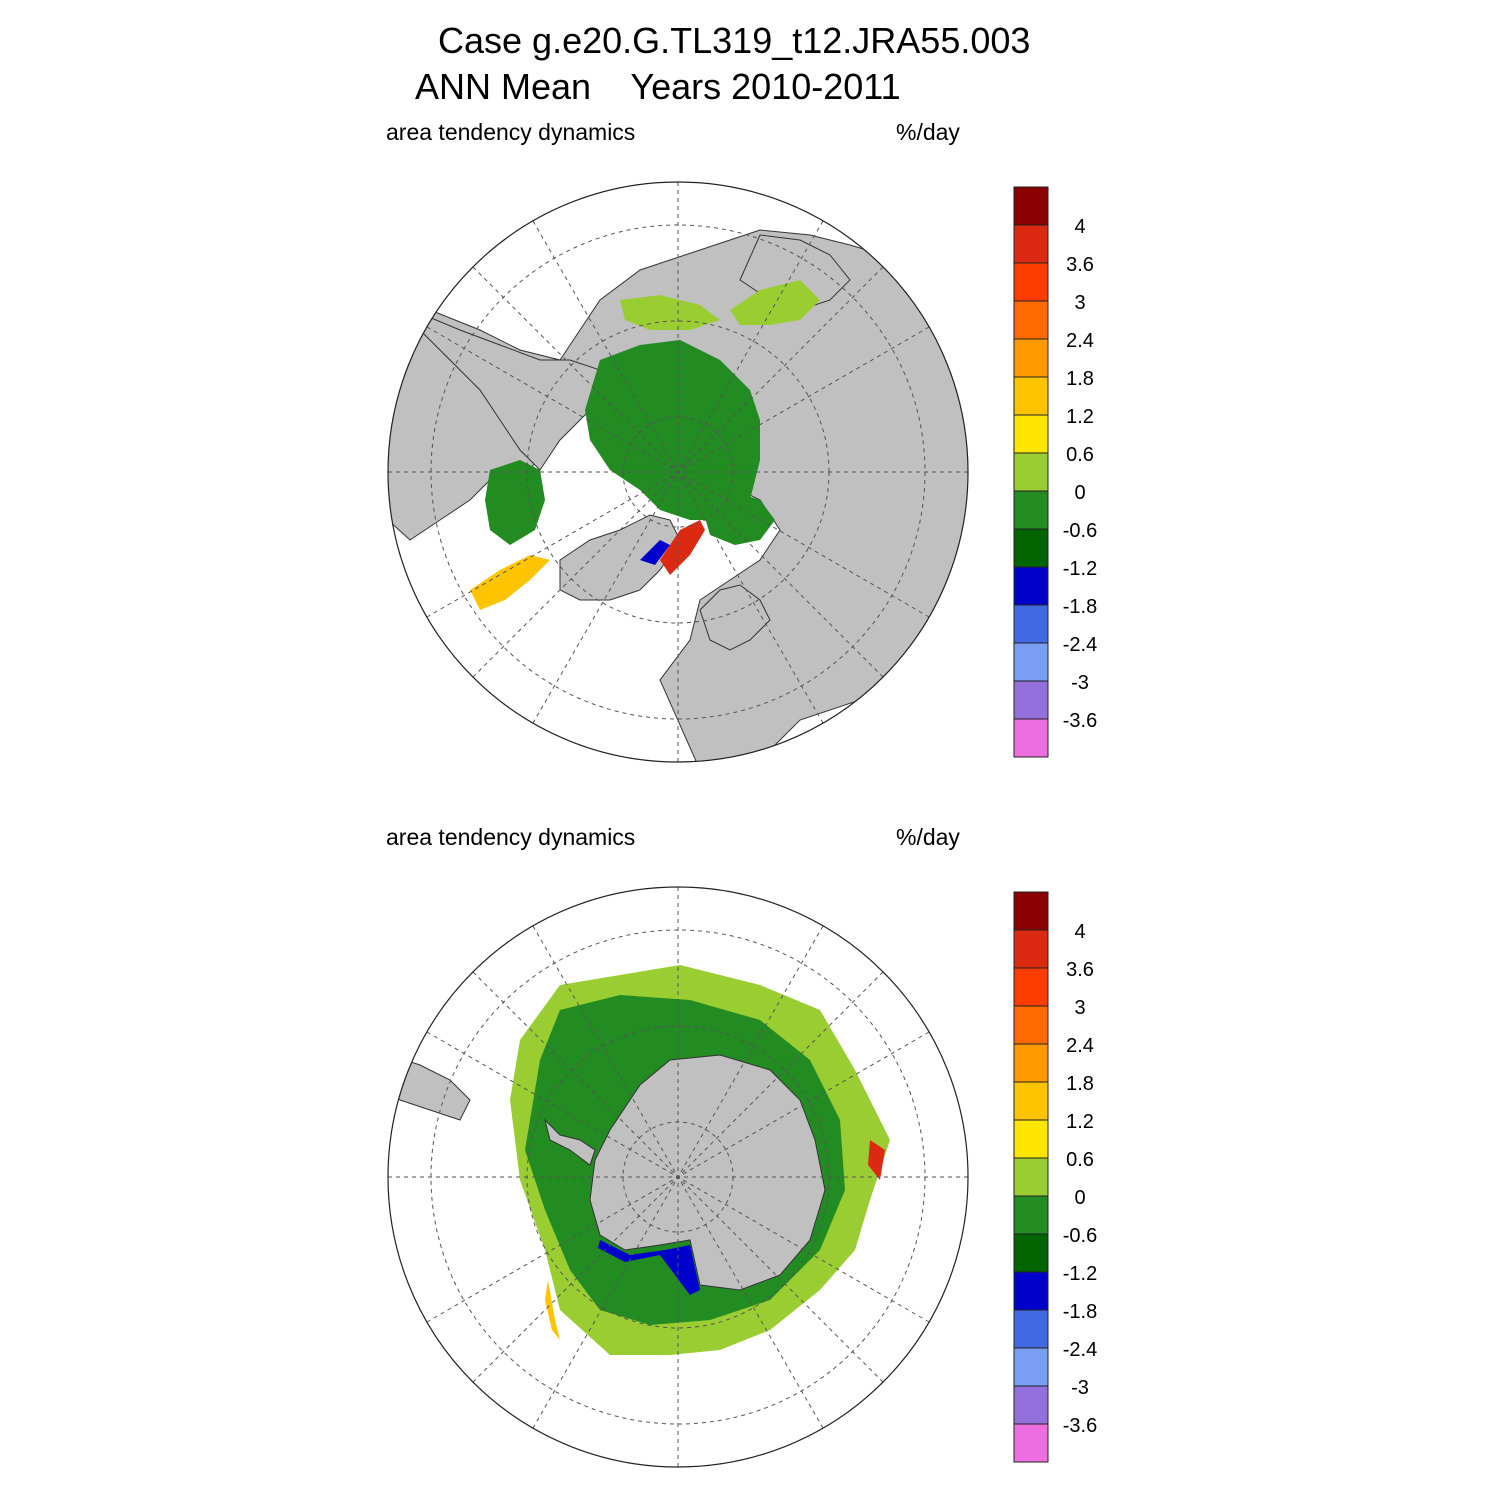 Image resolution: width=1500 pixels, height=1500 pixels. I want to click on south-graticule, so click(678, 1177).